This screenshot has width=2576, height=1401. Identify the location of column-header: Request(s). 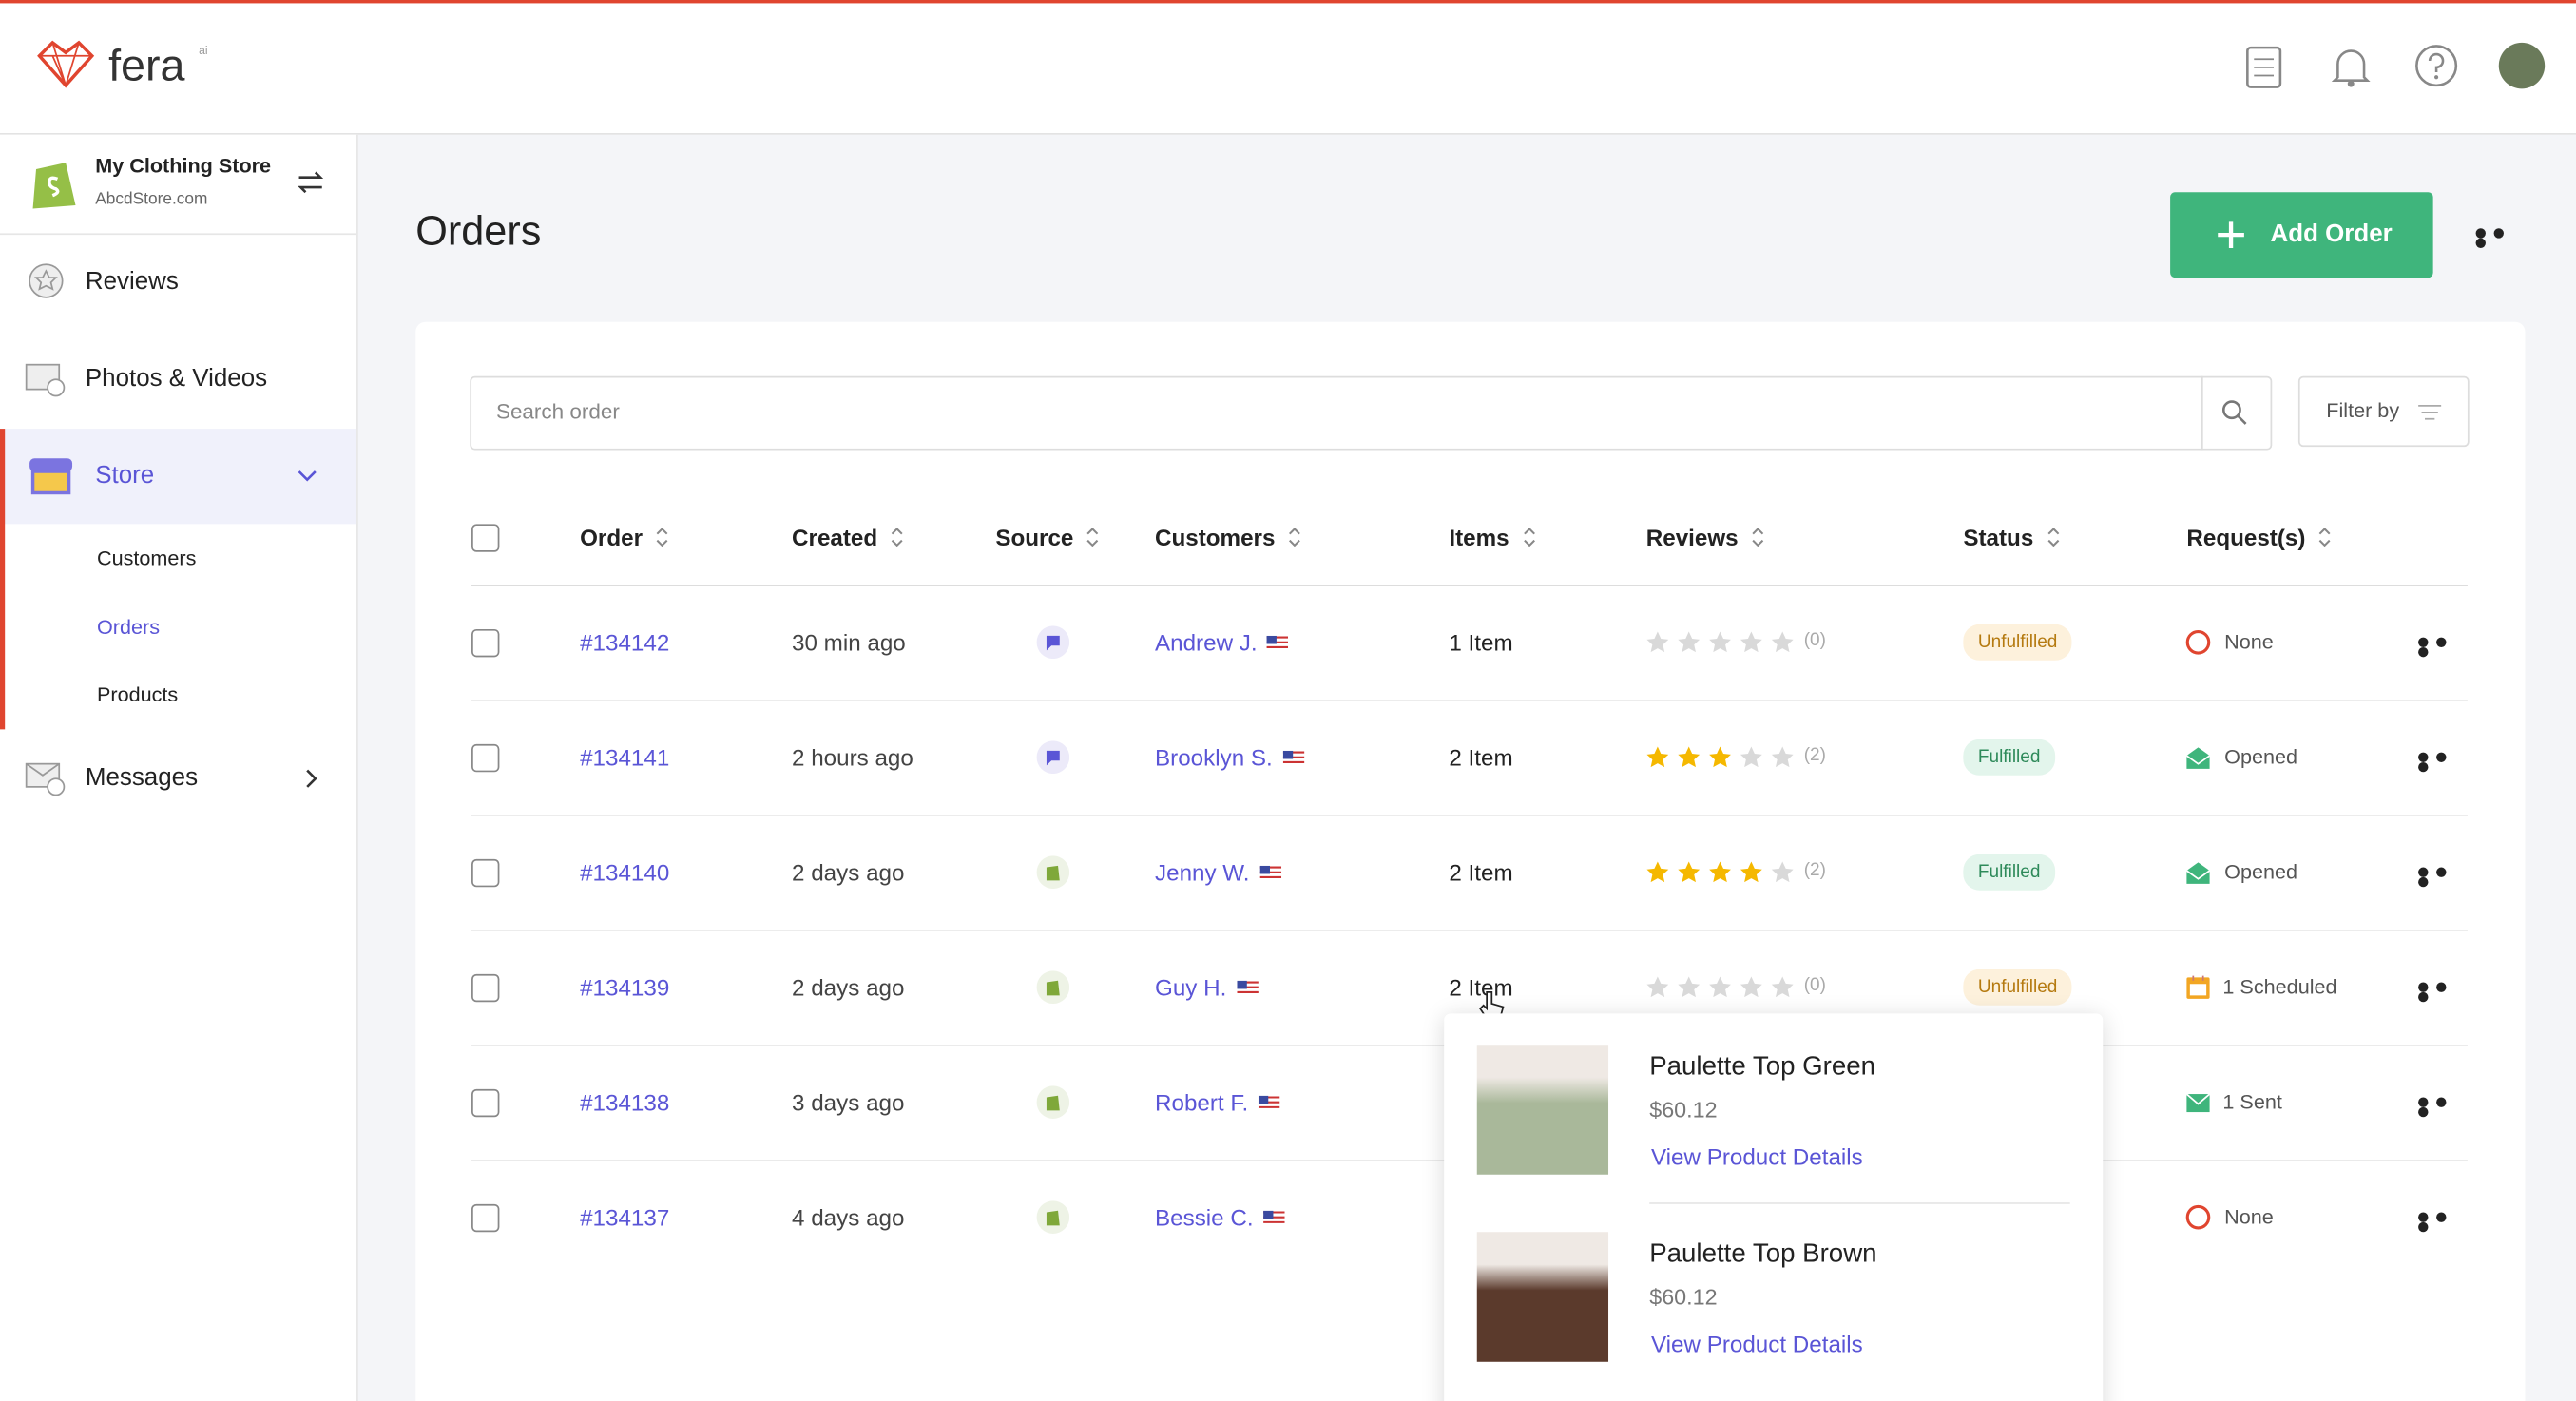
(2246, 537).